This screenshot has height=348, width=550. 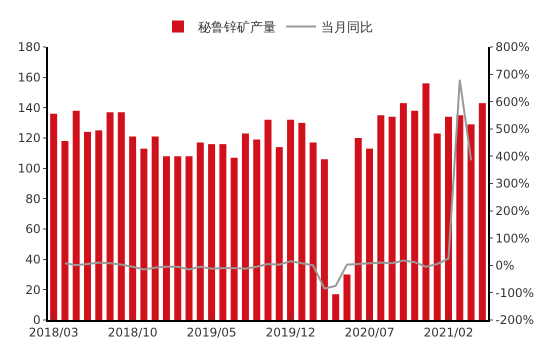 What do you see at coordinates (512, 75) in the screenshot?
I see `y2-tick-label: 700%` at bounding box center [512, 75].